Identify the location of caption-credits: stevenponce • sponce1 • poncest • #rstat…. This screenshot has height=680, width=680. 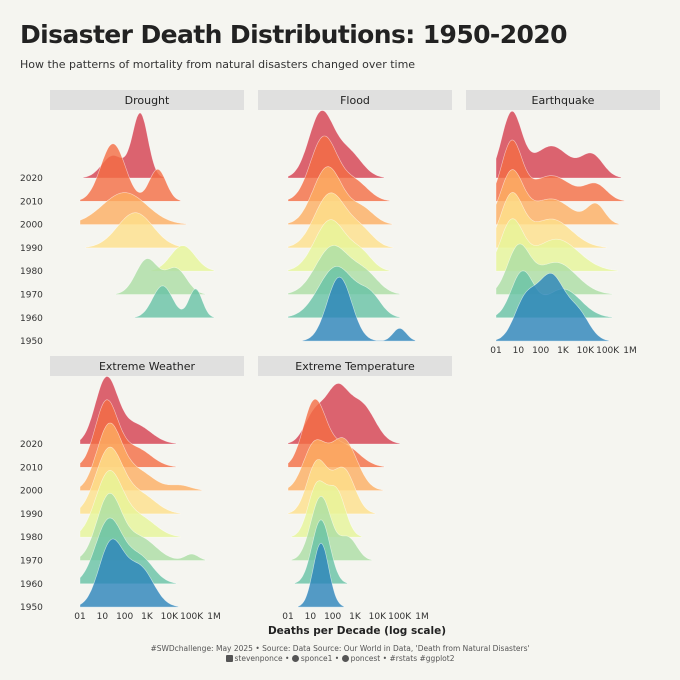
(340, 659).